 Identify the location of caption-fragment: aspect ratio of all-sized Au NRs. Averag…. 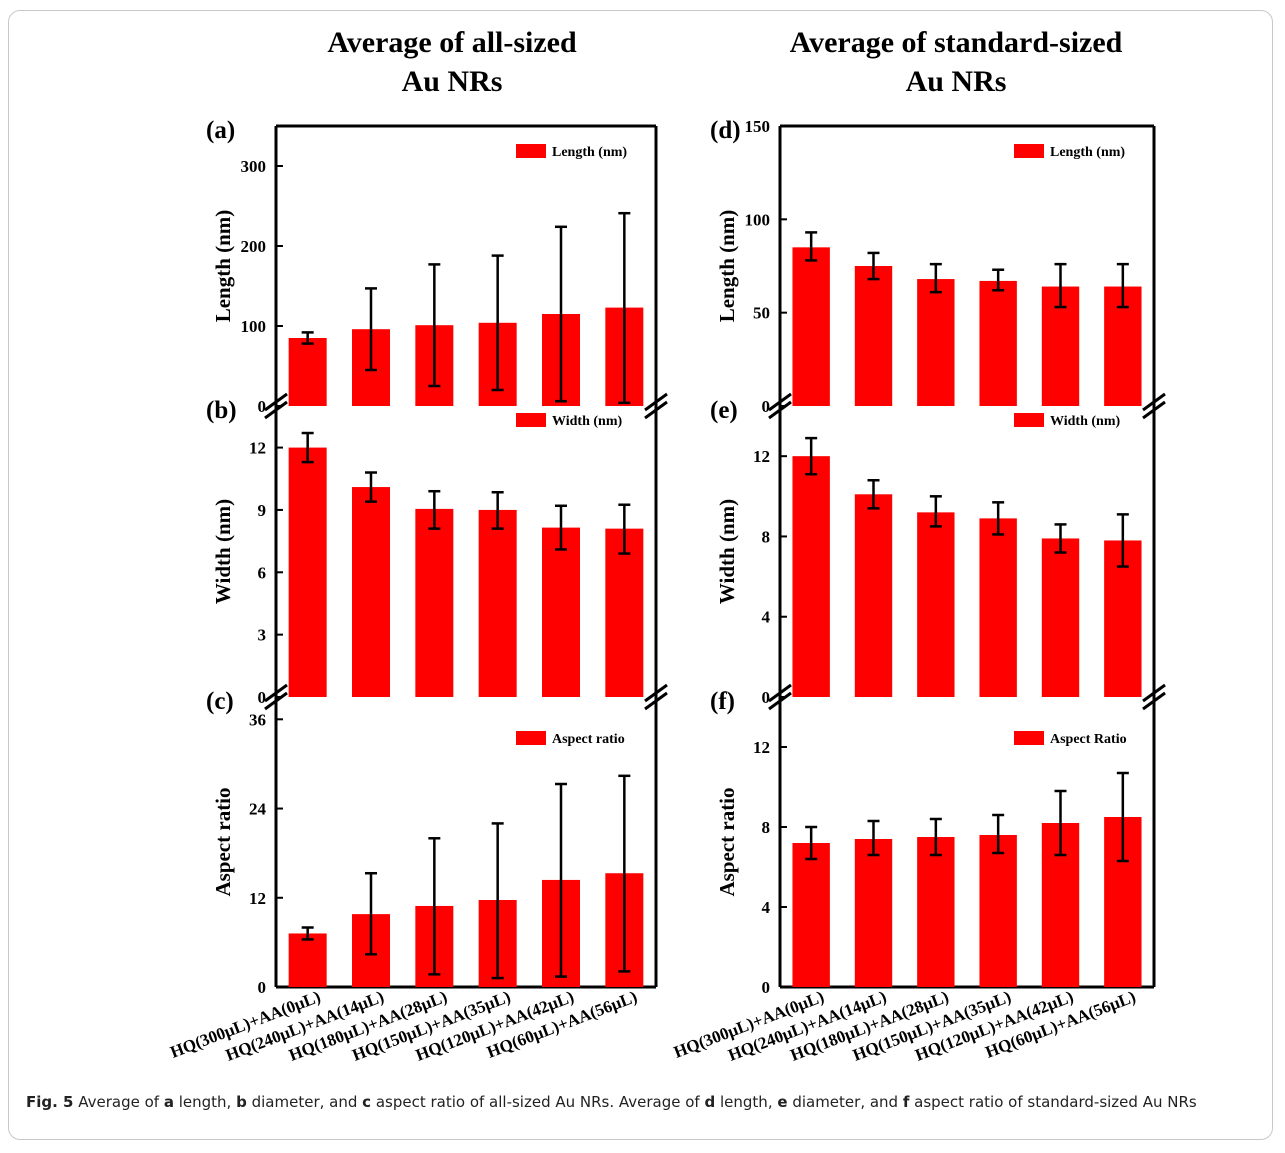
(538, 1102).